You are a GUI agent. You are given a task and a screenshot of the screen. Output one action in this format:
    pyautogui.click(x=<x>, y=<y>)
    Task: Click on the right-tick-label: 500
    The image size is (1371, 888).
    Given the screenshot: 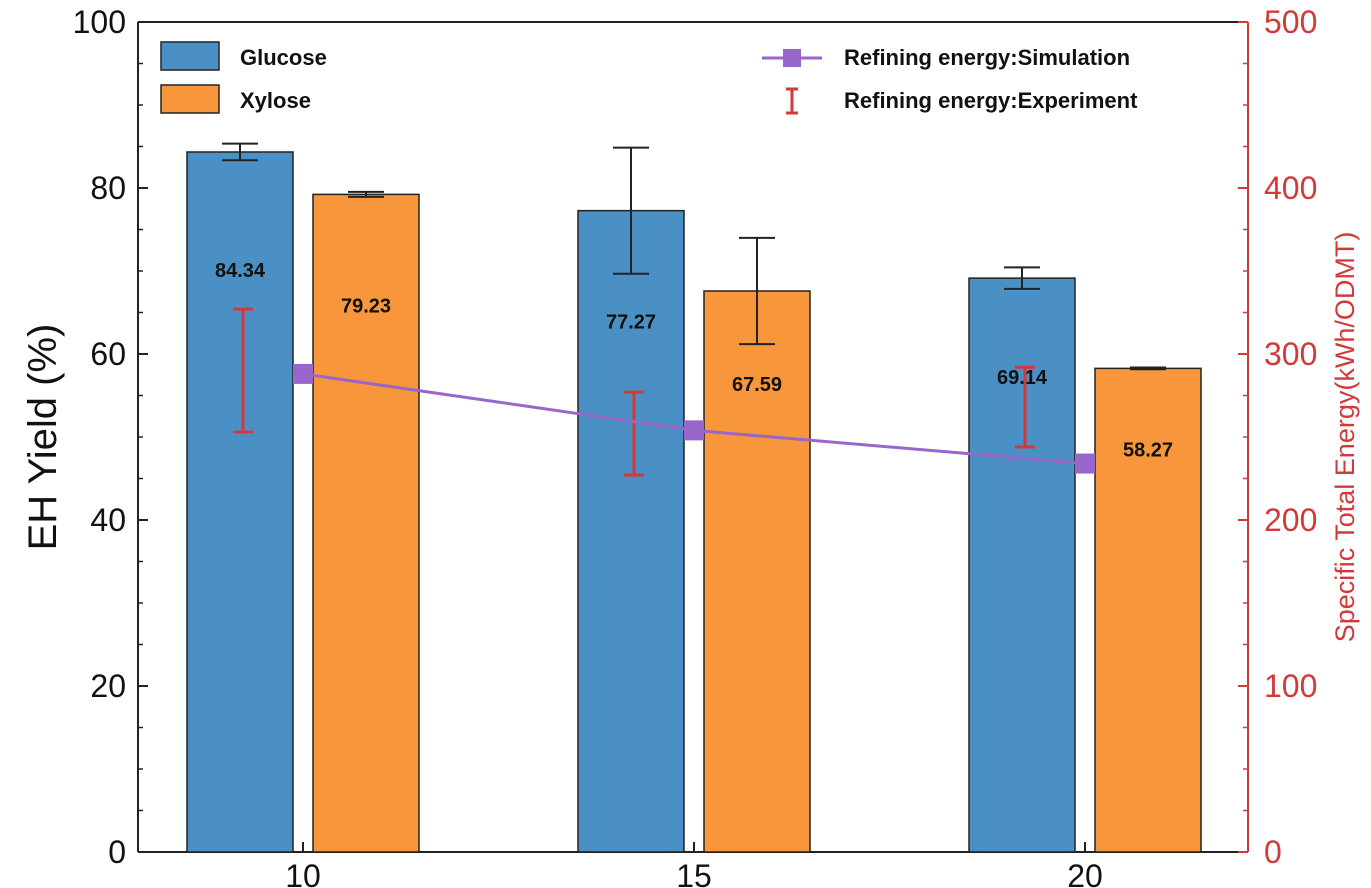 What is the action you would take?
    pyautogui.click(x=1290, y=22)
    